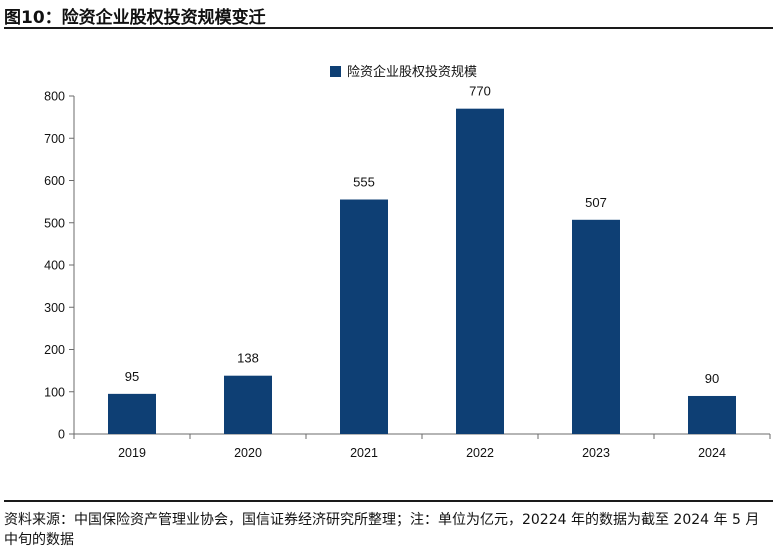 The width and height of the screenshot is (777, 550). I want to click on y-tick-label: 100, so click(54, 392).